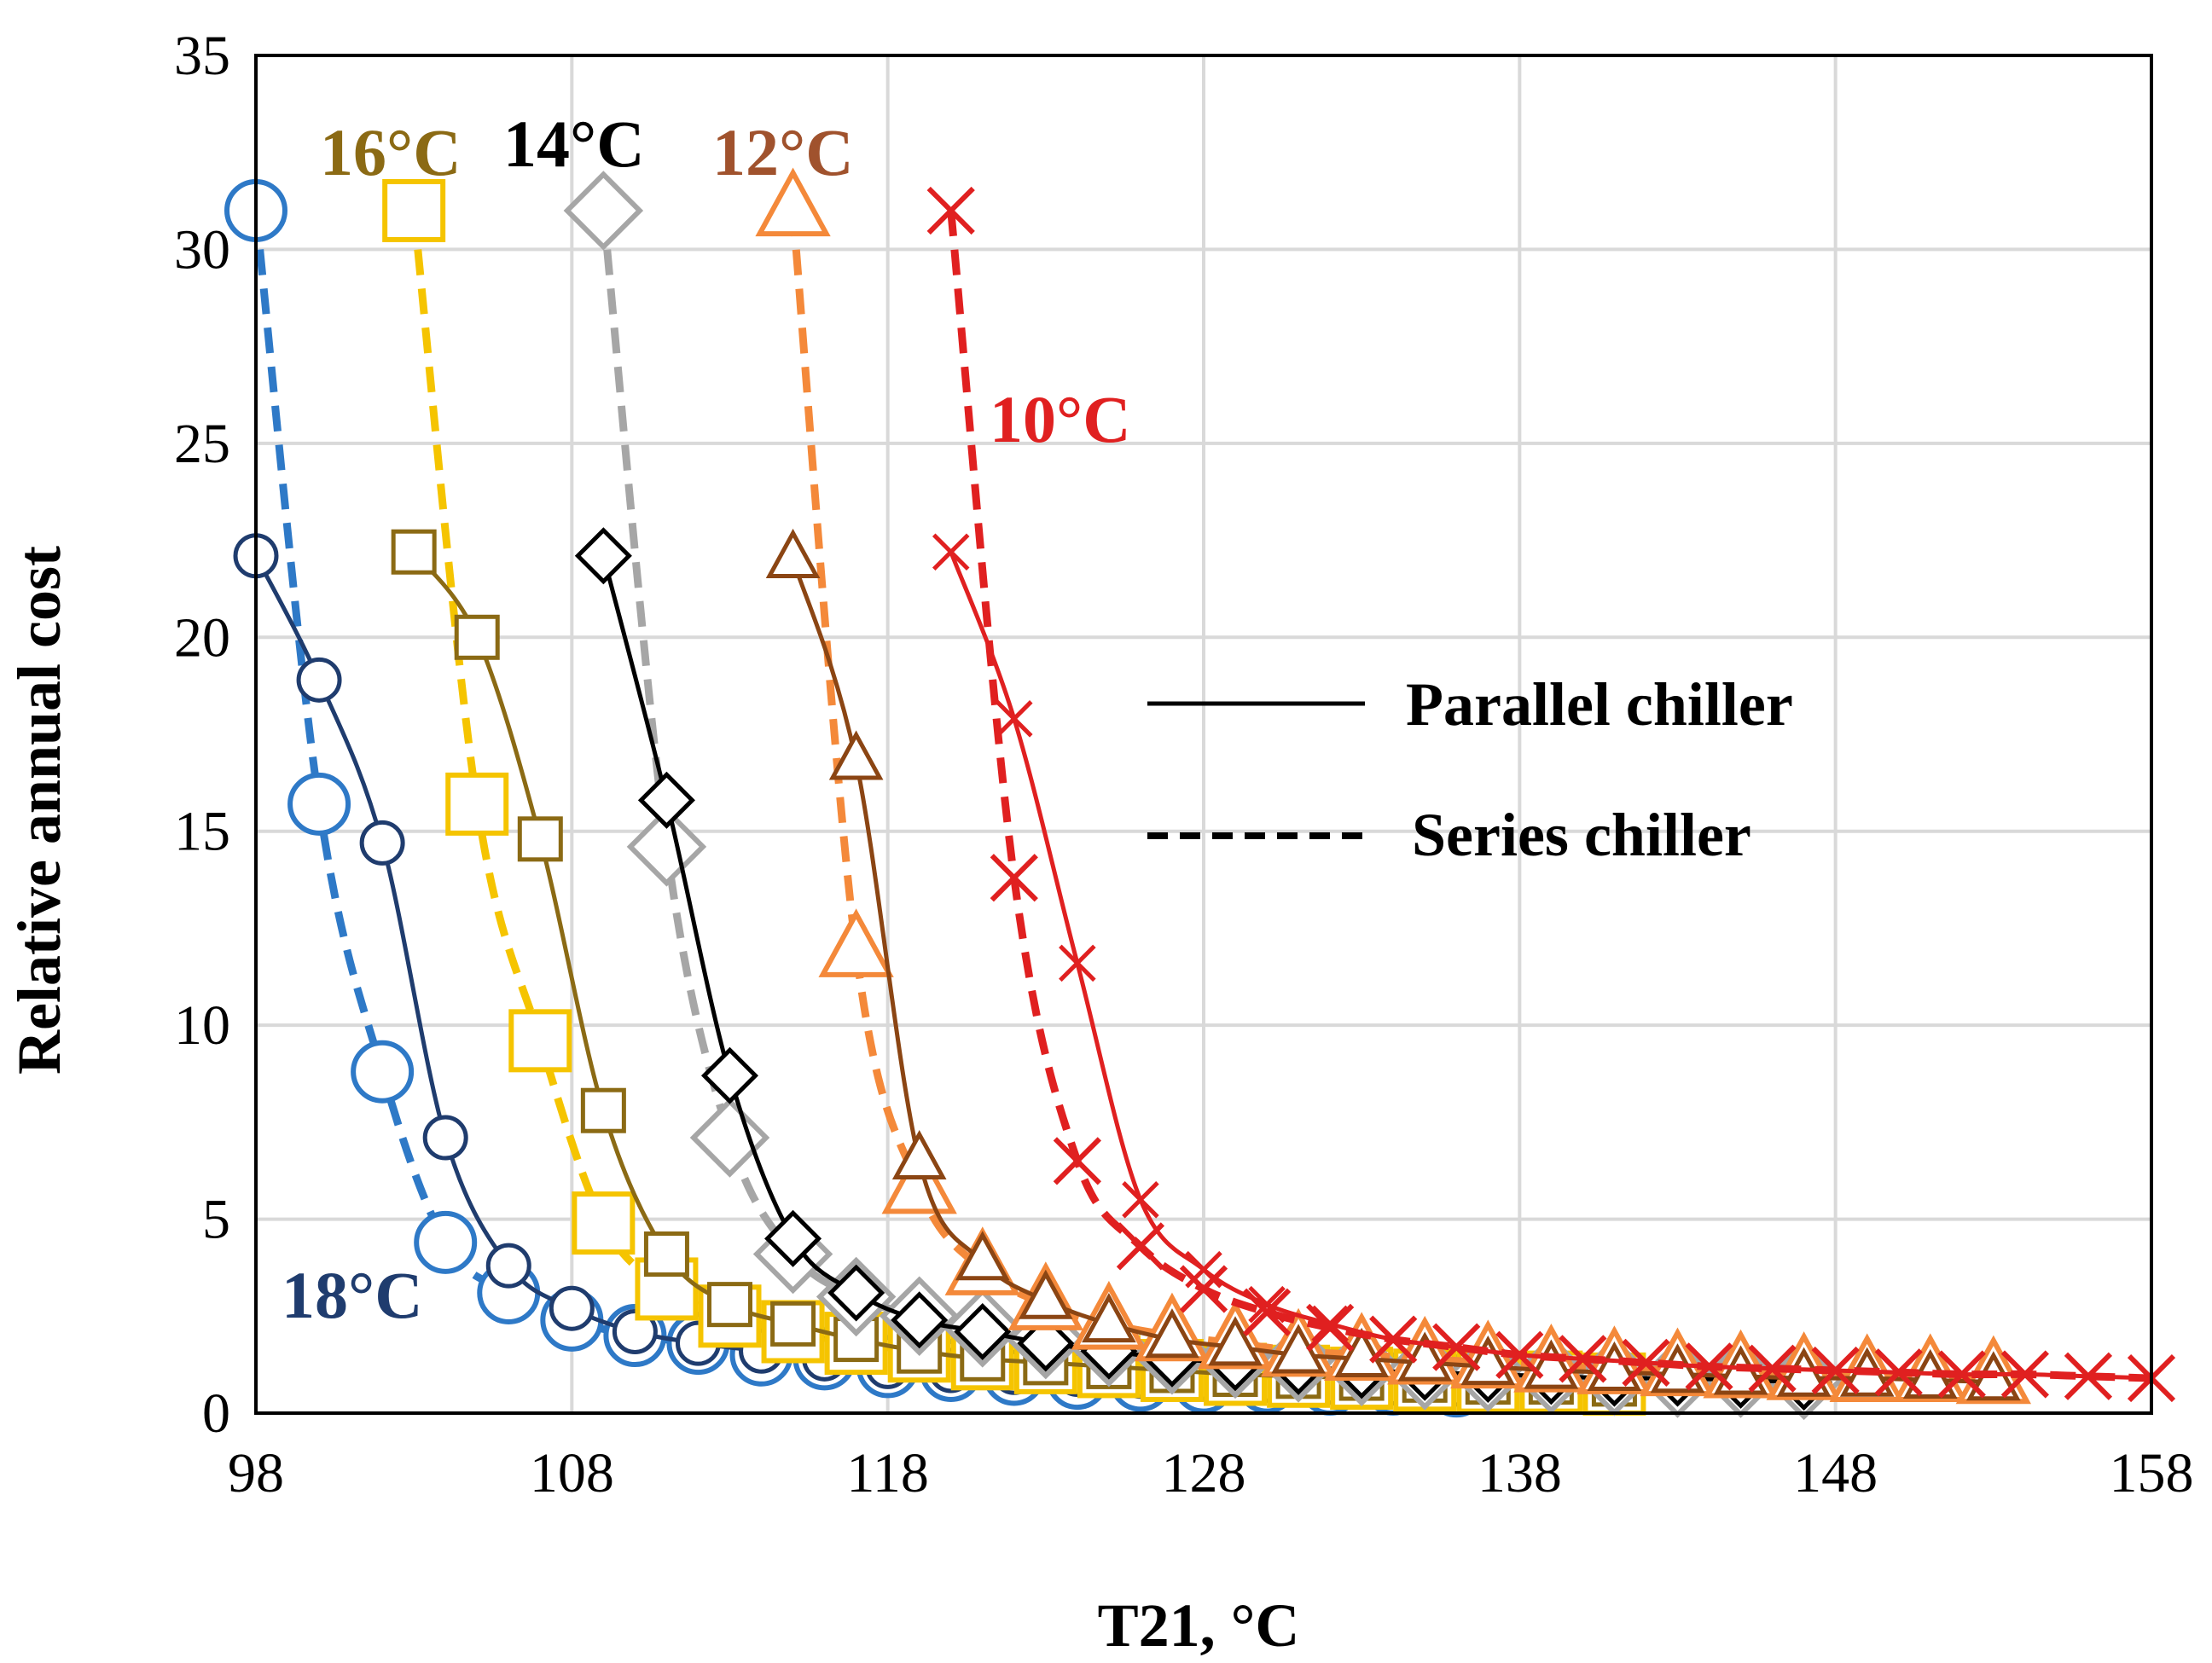 Image resolution: width=2212 pixels, height=1663 pixels. What do you see at coordinates (572, 1473) in the screenshot?
I see `x-tick-label: 108` at bounding box center [572, 1473].